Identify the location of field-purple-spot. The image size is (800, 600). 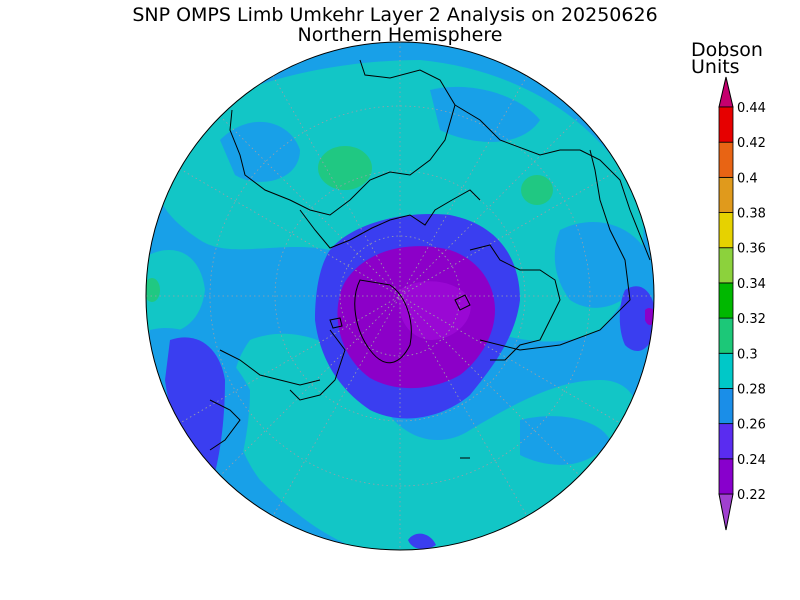
(649, 316).